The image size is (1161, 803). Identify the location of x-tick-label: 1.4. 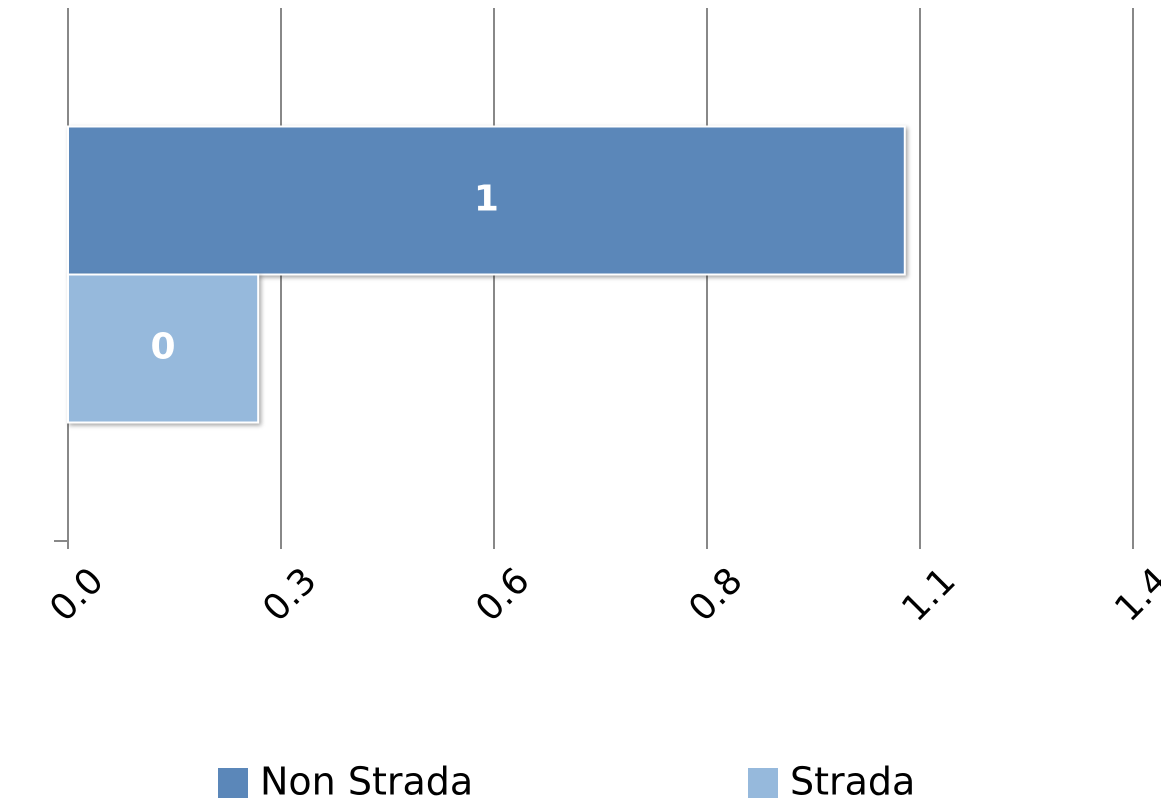
(1134, 594).